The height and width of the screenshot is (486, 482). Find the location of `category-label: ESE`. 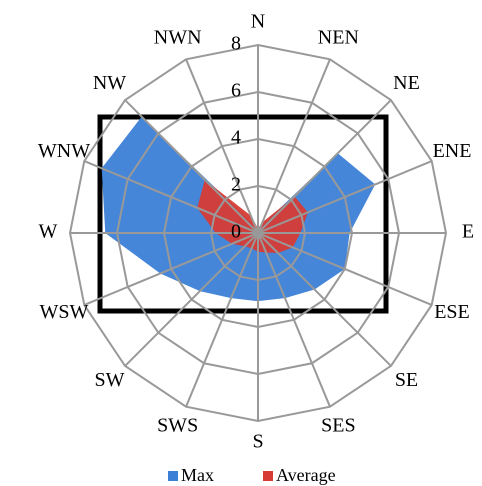

category-label: ESE is located at coordinates (452, 312).